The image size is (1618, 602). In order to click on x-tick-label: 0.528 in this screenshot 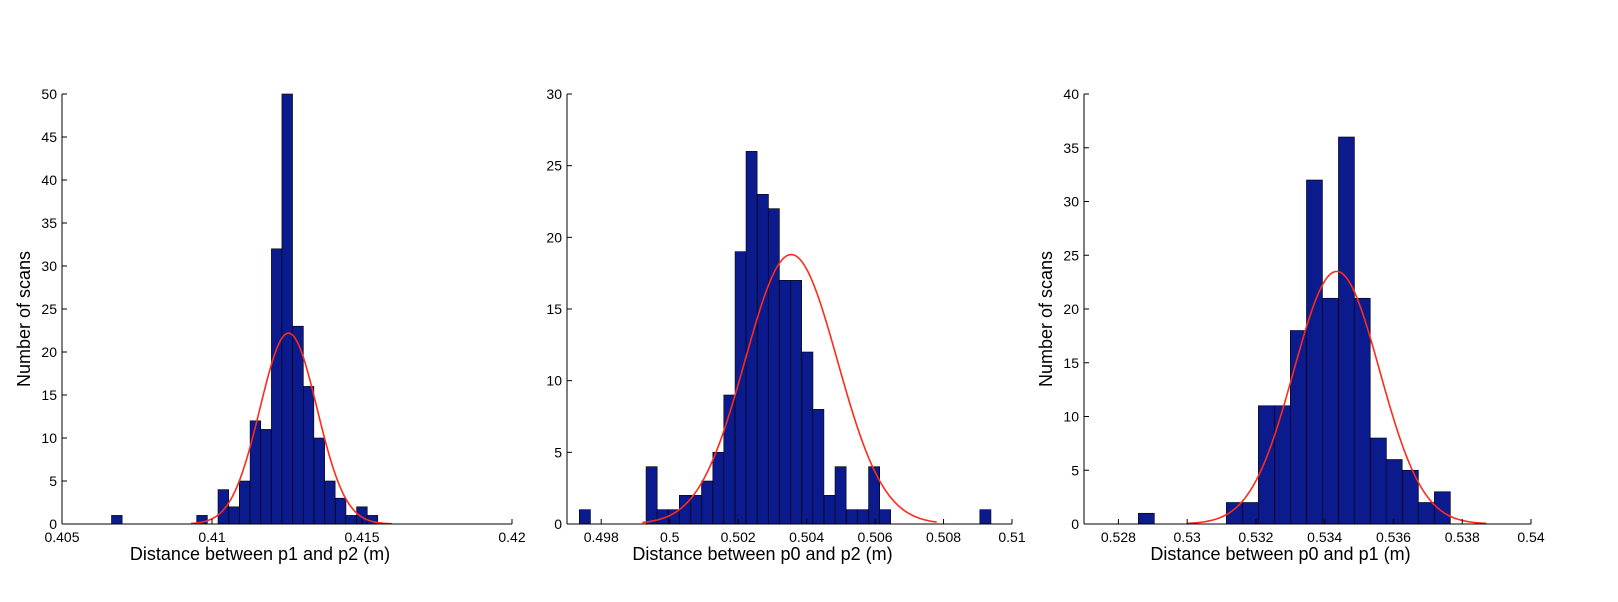, I will do `click(1118, 537)`.